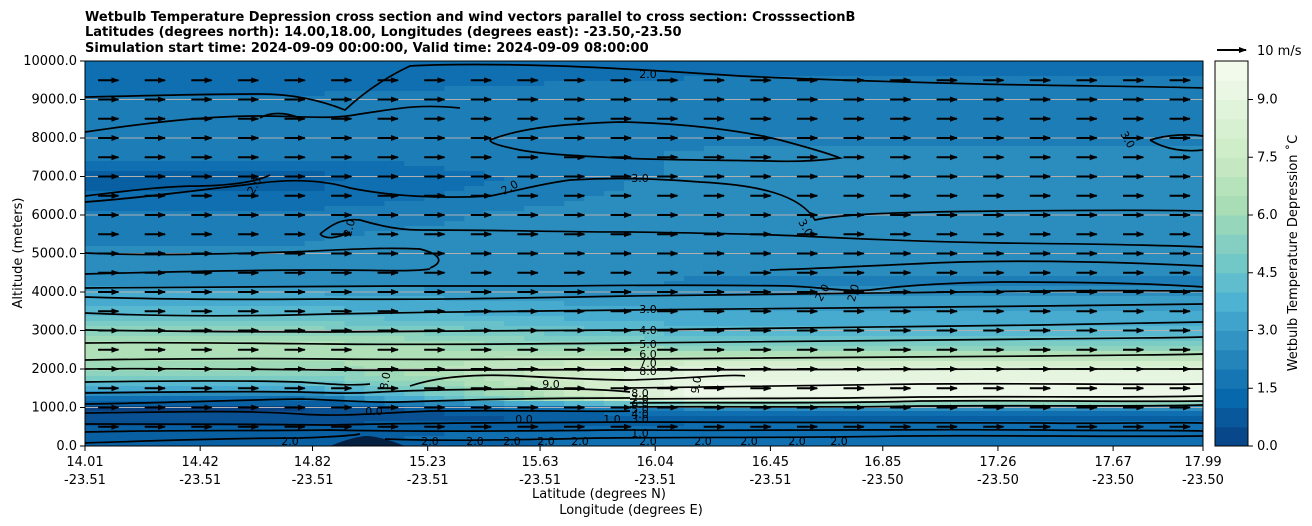  What do you see at coordinates (223, 438) in the screenshot?
I see `contour-line` at bounding box center [223, 438].